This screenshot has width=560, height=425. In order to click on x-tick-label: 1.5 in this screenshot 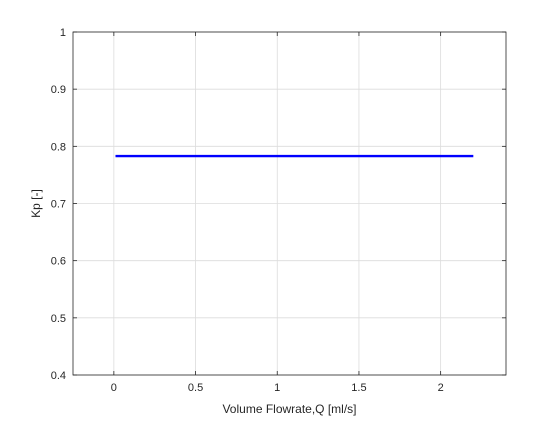, I will do `click(358, 388)`.